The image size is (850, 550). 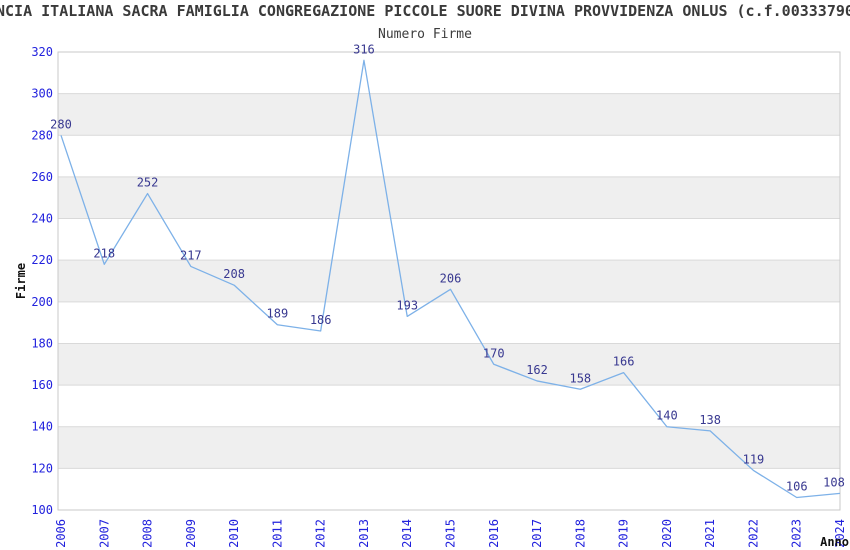 What do you see at coordinates (42, 468) in the screenshot?
I see `y-tick-label: 120` at bounding box center [42, 468].